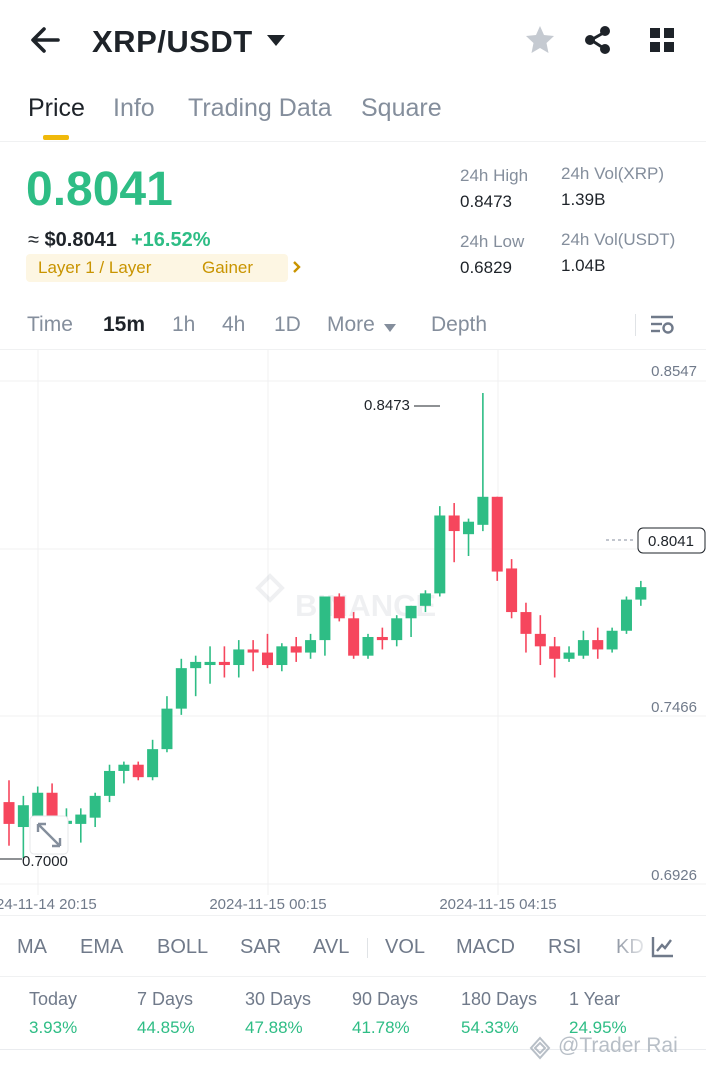 This screenshot has height=1069, width=706. Describe the element at coordinates (353, 114) in the screenshot. I see `main-tabs: Price Info Trading Data Square` at that location.